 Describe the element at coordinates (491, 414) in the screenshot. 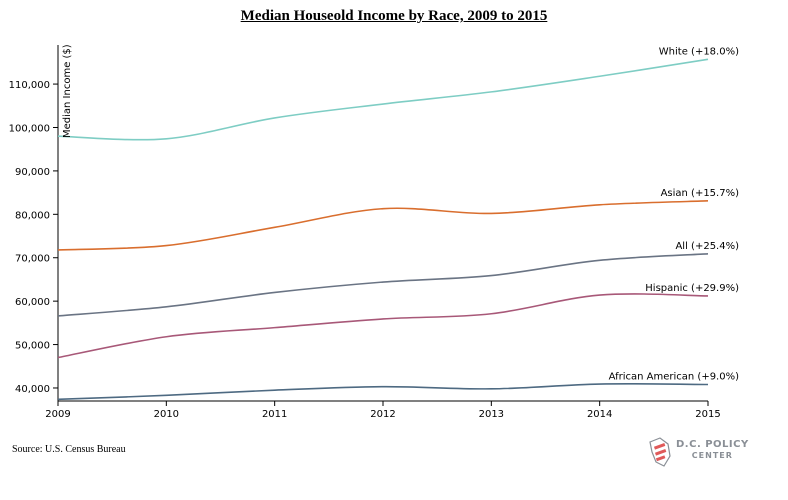

I see `x-tick-label: 2013` at that location.